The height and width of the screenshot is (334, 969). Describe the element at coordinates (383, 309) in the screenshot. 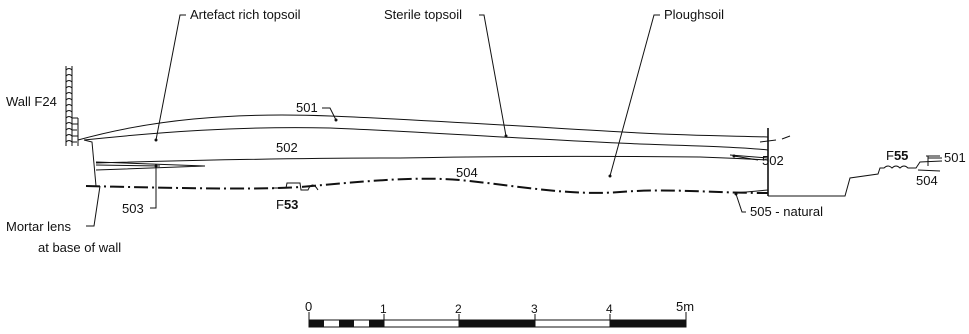

I see `scale-tick-1: 1` at that location.